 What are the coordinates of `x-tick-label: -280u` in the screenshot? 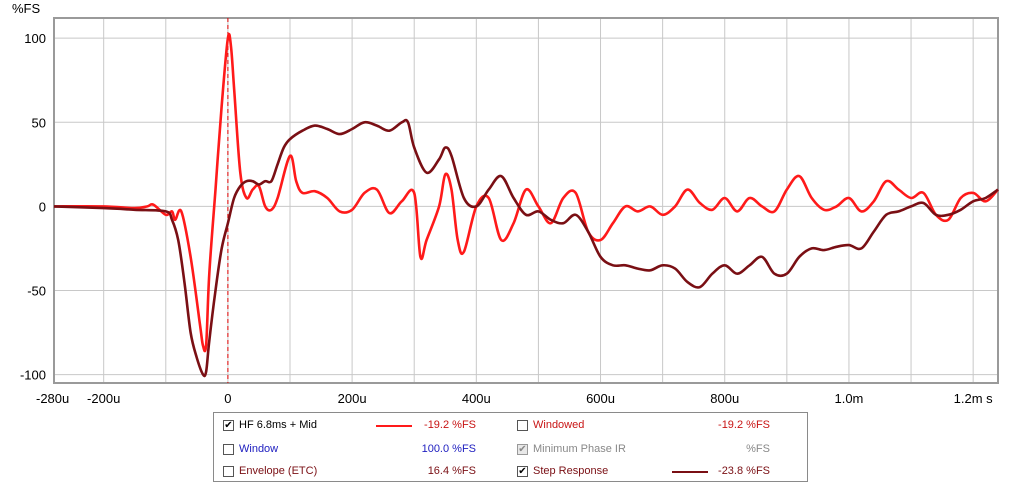 It's located at (52, 398).